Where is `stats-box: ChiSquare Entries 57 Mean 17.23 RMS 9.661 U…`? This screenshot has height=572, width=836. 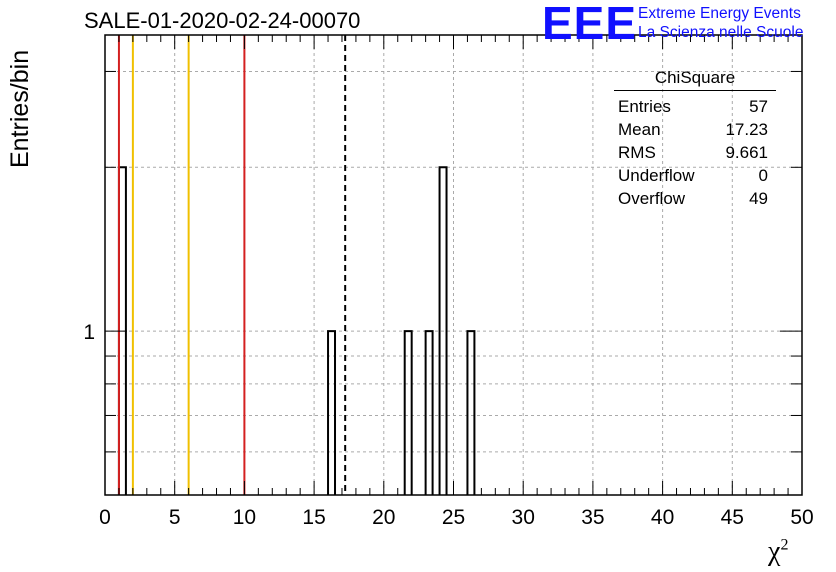 stats-box: ChiSquare Entries 57 Mean 17.23 RMS 9.661 U… is located at coordinates (695, 139).